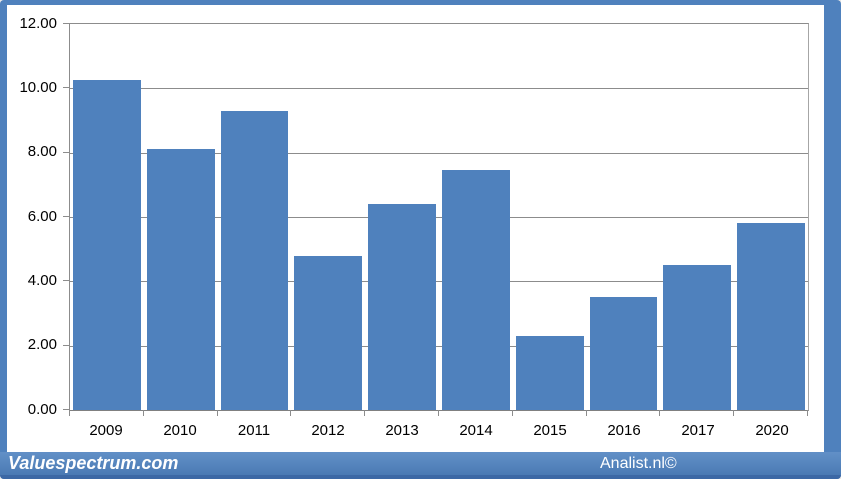  What do you see at coordinates (38, 23) in the screenshot?
I see `y-tick-label: 12.00` at bounding box center [38, 23].